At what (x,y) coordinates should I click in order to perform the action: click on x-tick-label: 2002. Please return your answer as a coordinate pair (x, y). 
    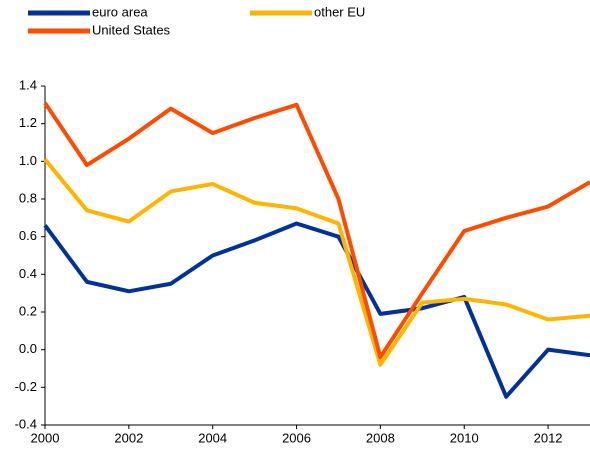
    Looking at the image, I should click on (128, 437).